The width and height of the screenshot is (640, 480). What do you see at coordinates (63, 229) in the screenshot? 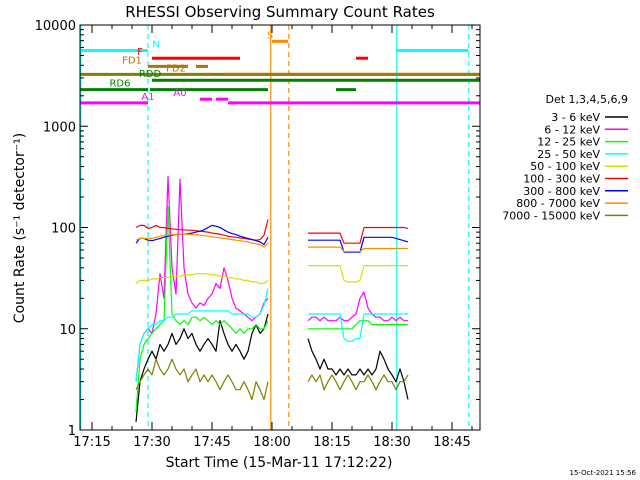
I see `y-tick-label: 100` at bounding box center [63, 229].